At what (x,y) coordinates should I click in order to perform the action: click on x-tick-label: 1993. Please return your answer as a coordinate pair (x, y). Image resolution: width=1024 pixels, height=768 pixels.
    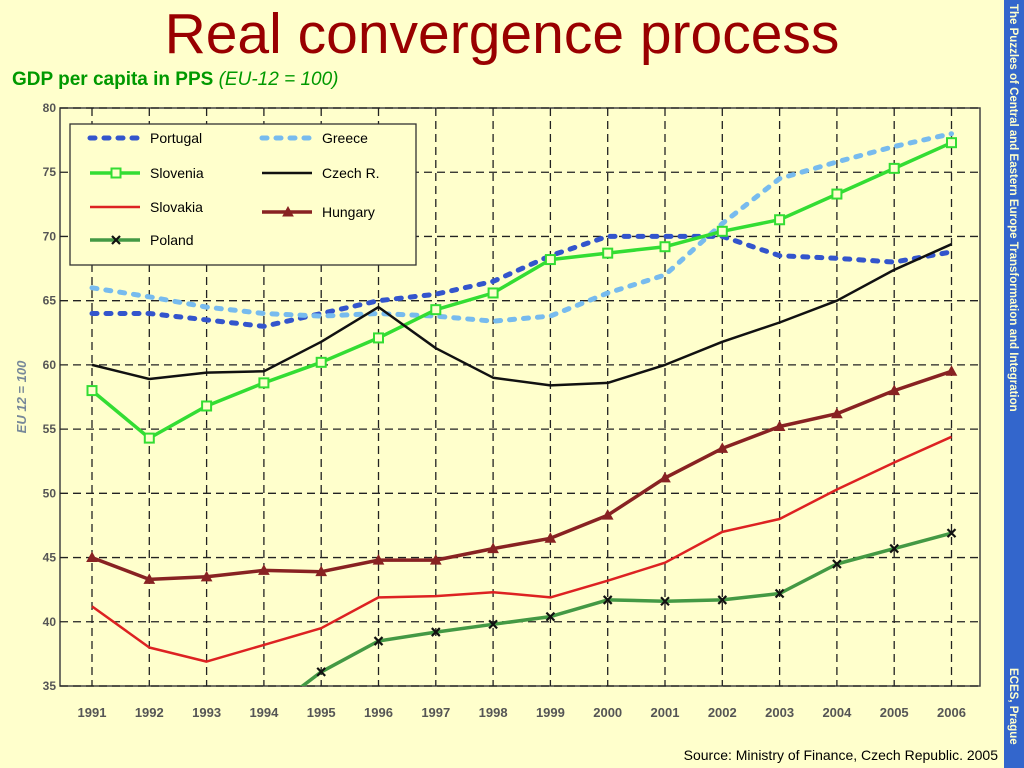
    Looking at the image, I should click on (206, 712).